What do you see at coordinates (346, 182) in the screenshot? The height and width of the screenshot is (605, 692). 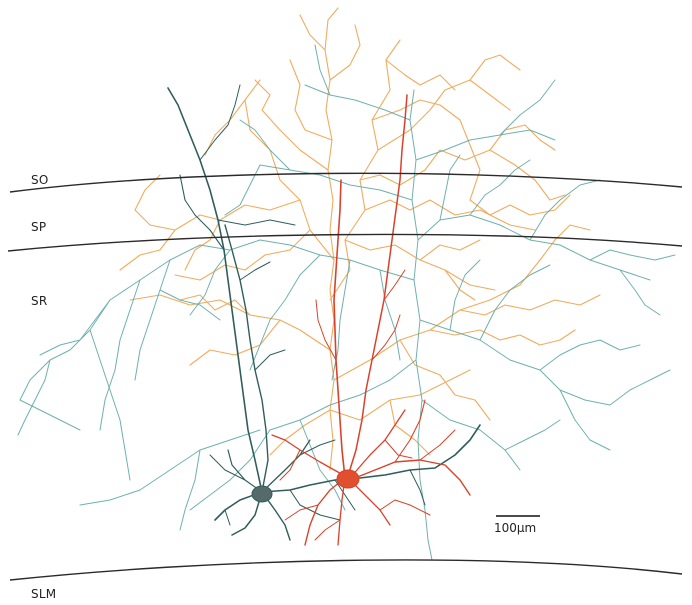 I see `so-sp-boundary` at bounding box center [346, 182].